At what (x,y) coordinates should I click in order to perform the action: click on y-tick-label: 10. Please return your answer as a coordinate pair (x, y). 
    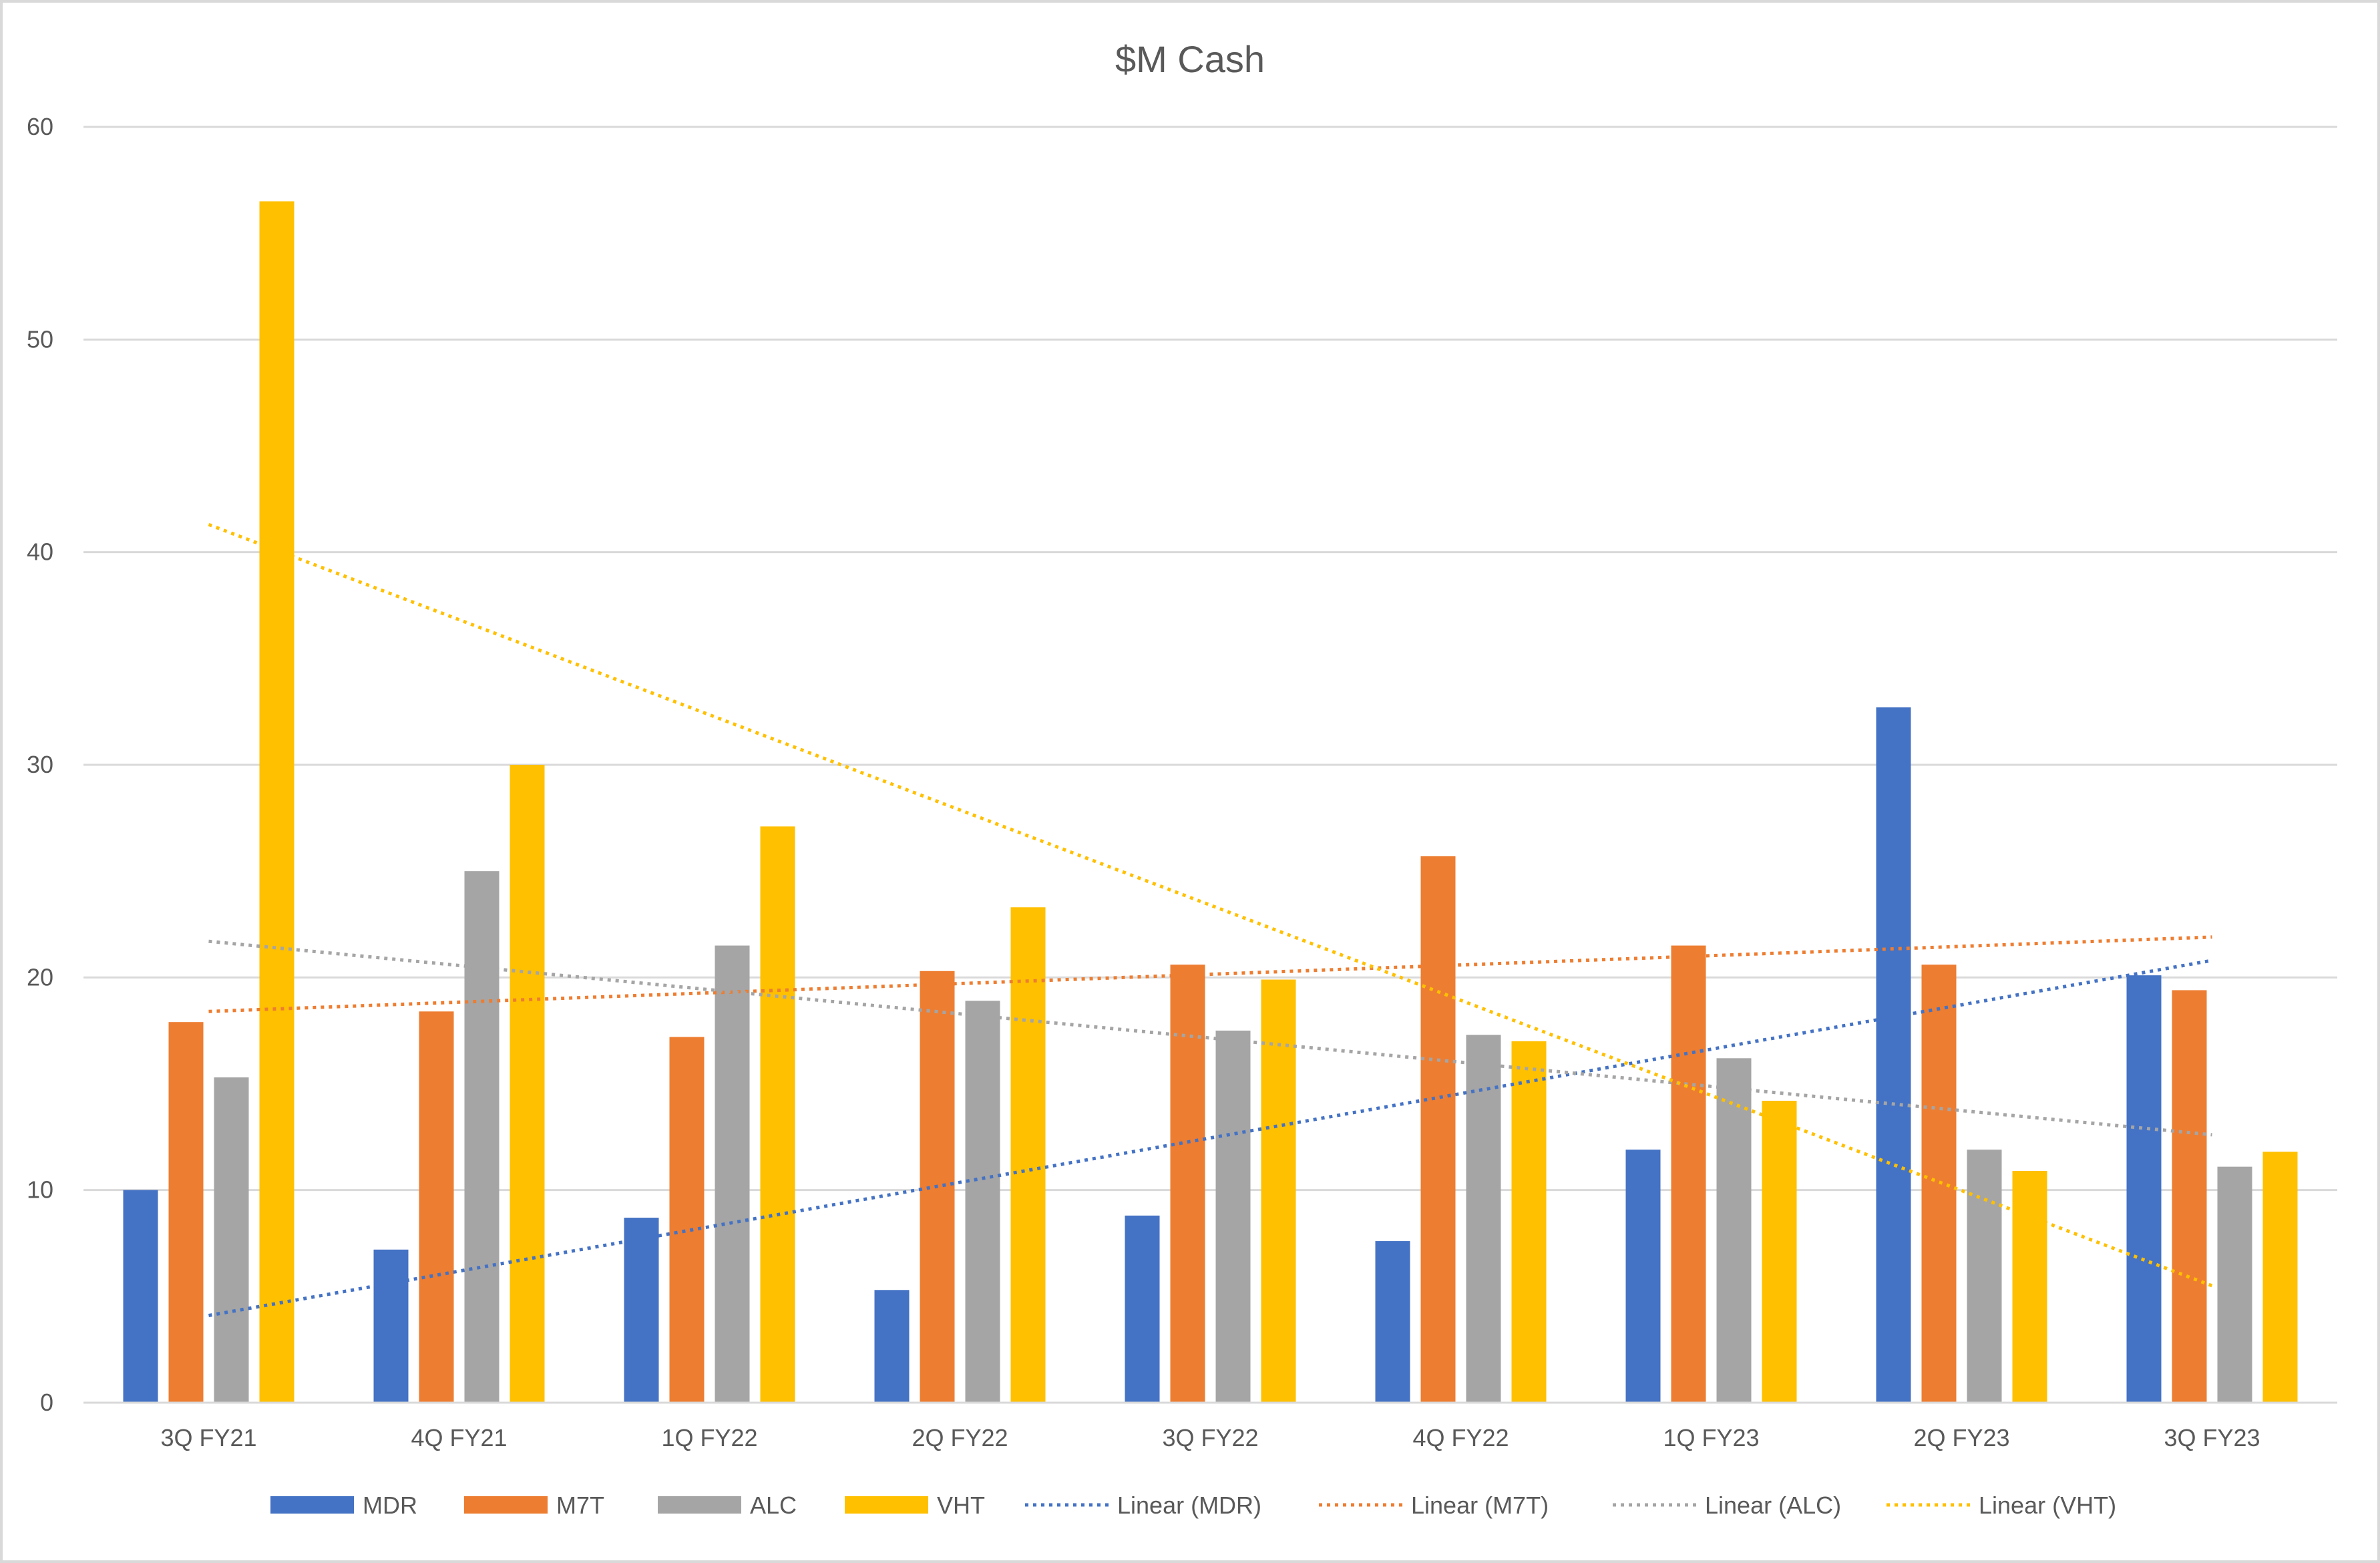
    Looking at the image, I should click on (40, 1190).